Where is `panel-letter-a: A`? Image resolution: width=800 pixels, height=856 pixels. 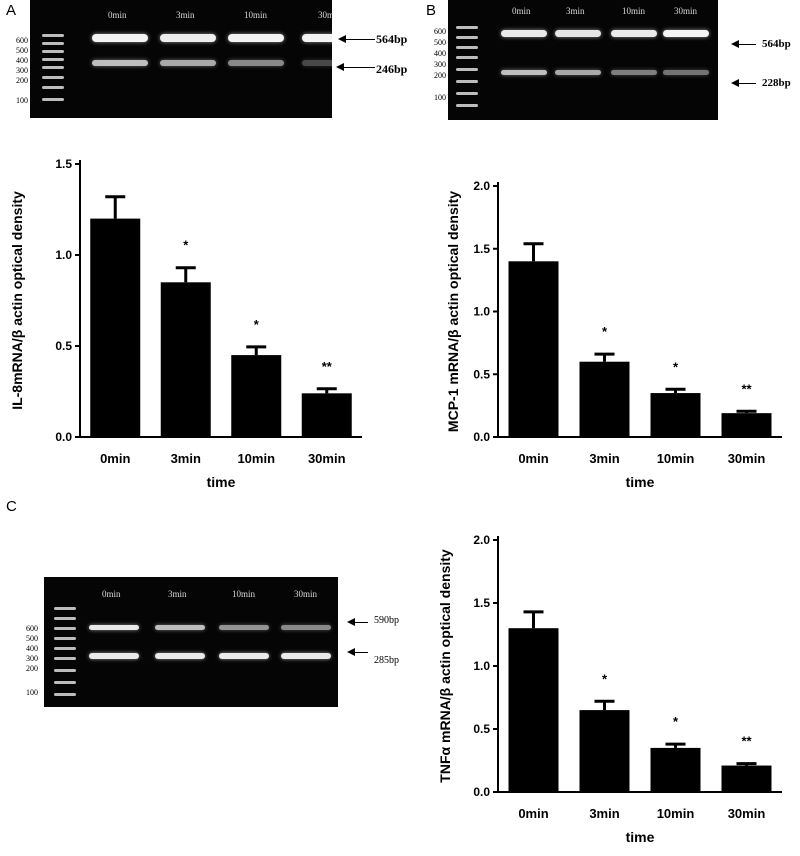
panel-letter-a: A is located at coordinates (11, 10).